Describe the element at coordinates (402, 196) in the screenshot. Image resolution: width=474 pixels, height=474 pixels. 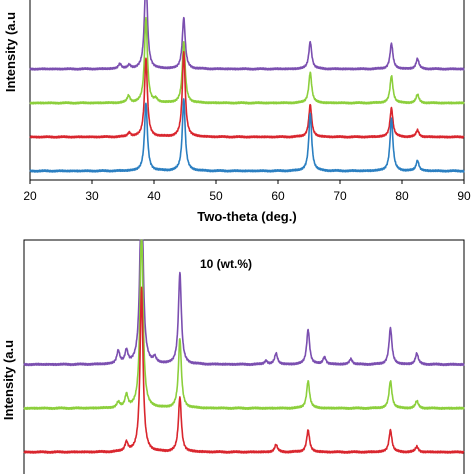
I see `x-tick-label: 80` at that location.